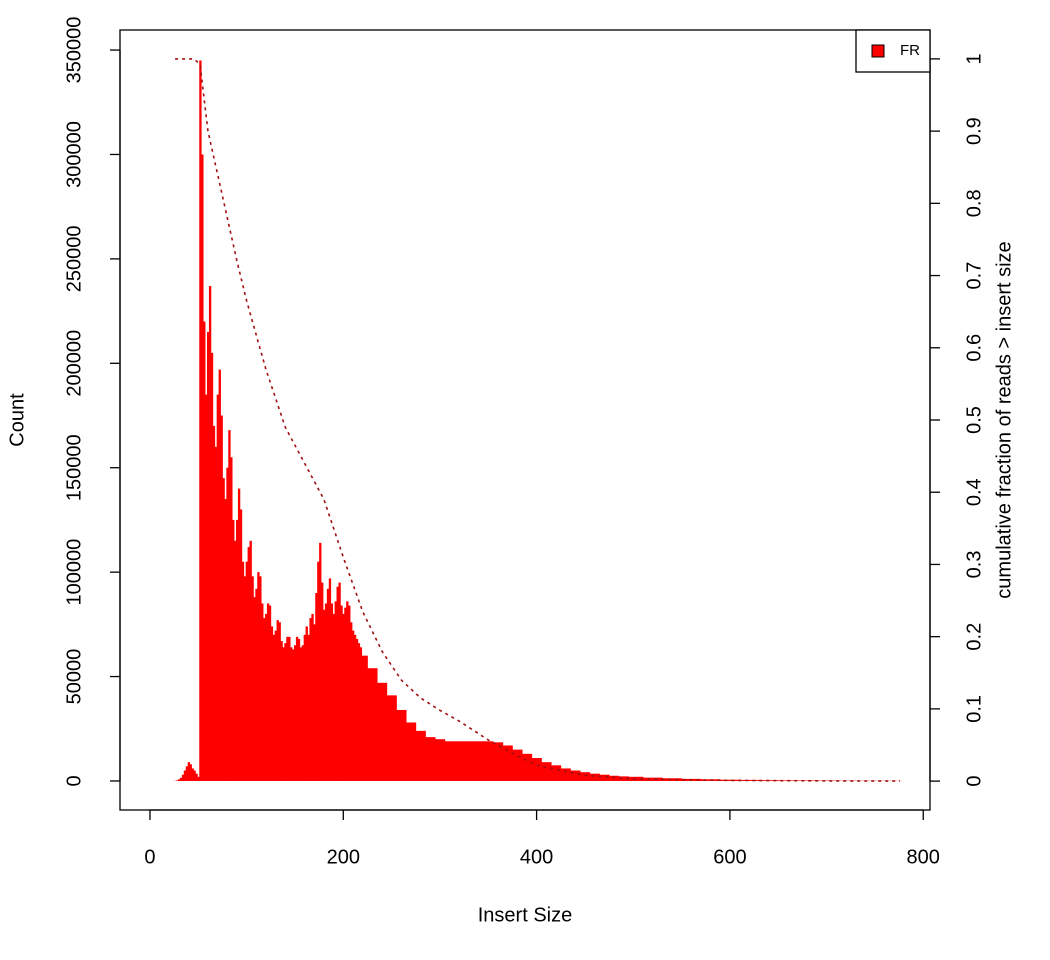 The width and height of the screenshot is (1050, 960). What do you see at coordinates (17, 420) in the screenshot?
I see `y-axis-label: Count` at bounding box center [17, 420].